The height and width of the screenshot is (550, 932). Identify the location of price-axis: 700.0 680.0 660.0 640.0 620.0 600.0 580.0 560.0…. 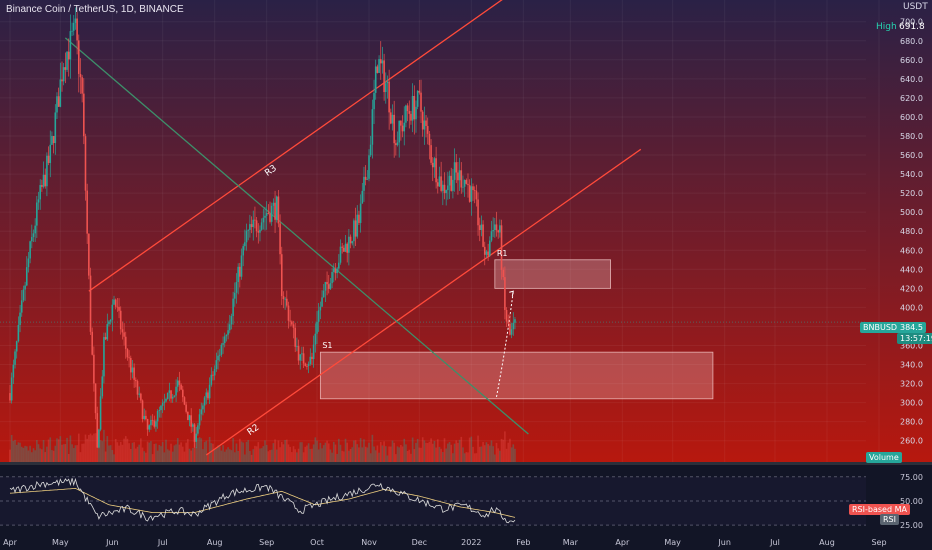
(911, 232).